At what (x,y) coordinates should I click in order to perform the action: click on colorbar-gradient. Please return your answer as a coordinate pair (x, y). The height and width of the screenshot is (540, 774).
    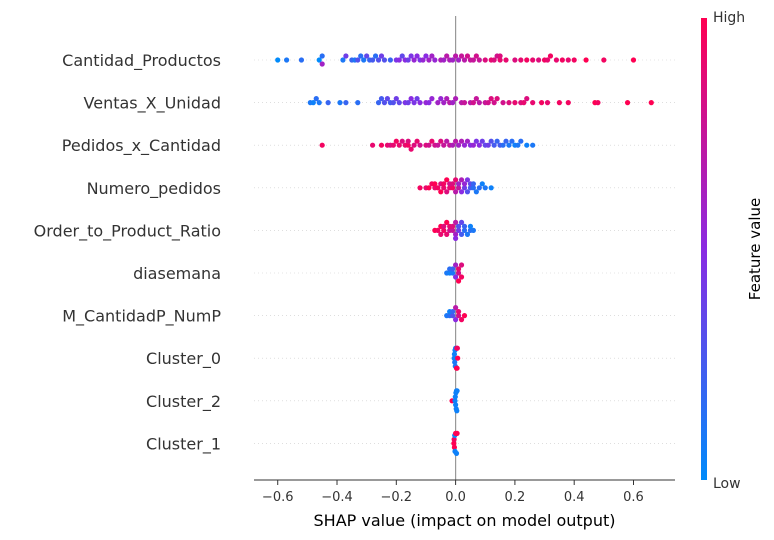
    Looking at the image, I should click on (704, 249).